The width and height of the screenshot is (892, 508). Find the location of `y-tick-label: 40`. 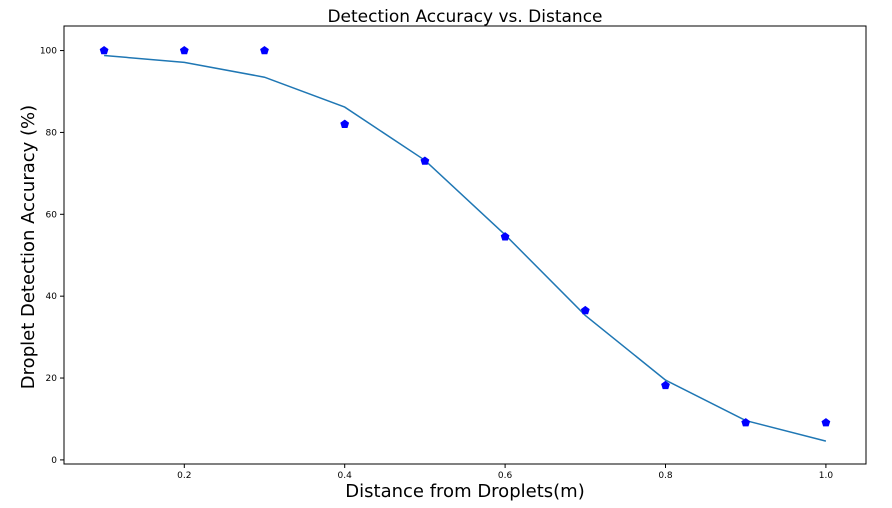

y-tick-label: 40 is located at coordinates (52, 297).